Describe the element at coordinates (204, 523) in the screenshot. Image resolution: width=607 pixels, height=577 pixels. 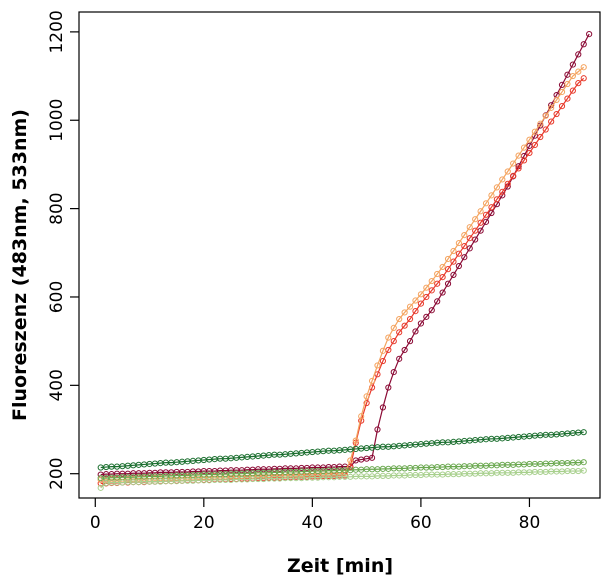
I see `x-tick-label: 20` at that location.